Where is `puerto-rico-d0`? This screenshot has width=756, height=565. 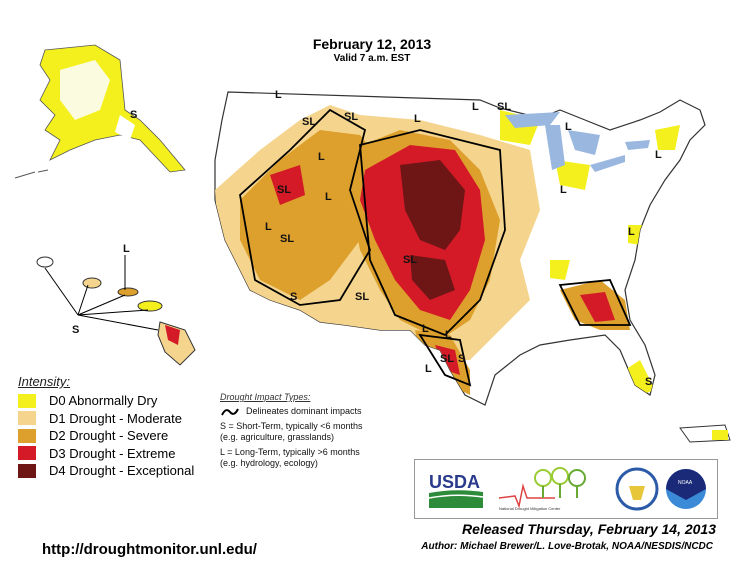 puerto-rico-d0 is located at coordinates (720, 435).